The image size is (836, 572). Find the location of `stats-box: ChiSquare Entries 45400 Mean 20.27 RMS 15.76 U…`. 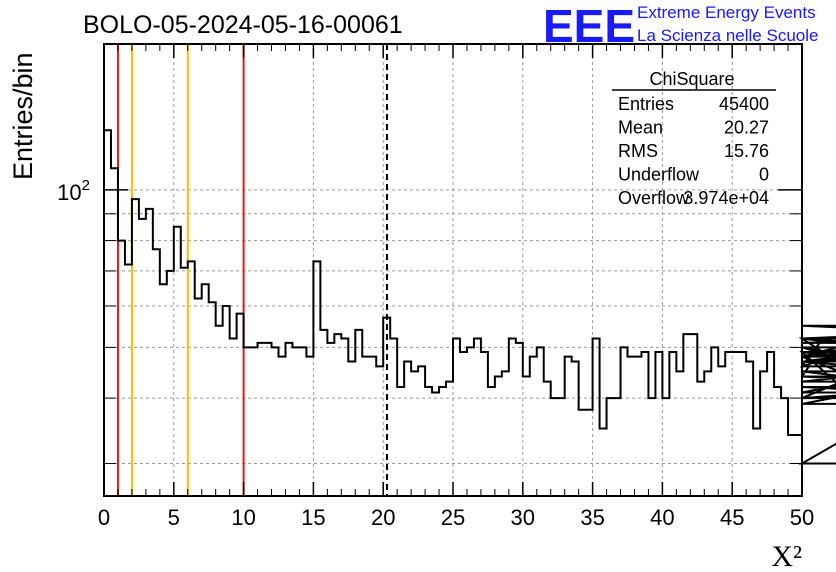

stats-box: ChiSquare Entries 45400 Mean 20.27 RMS 15.76 U… is located at coordinates (694, 138).